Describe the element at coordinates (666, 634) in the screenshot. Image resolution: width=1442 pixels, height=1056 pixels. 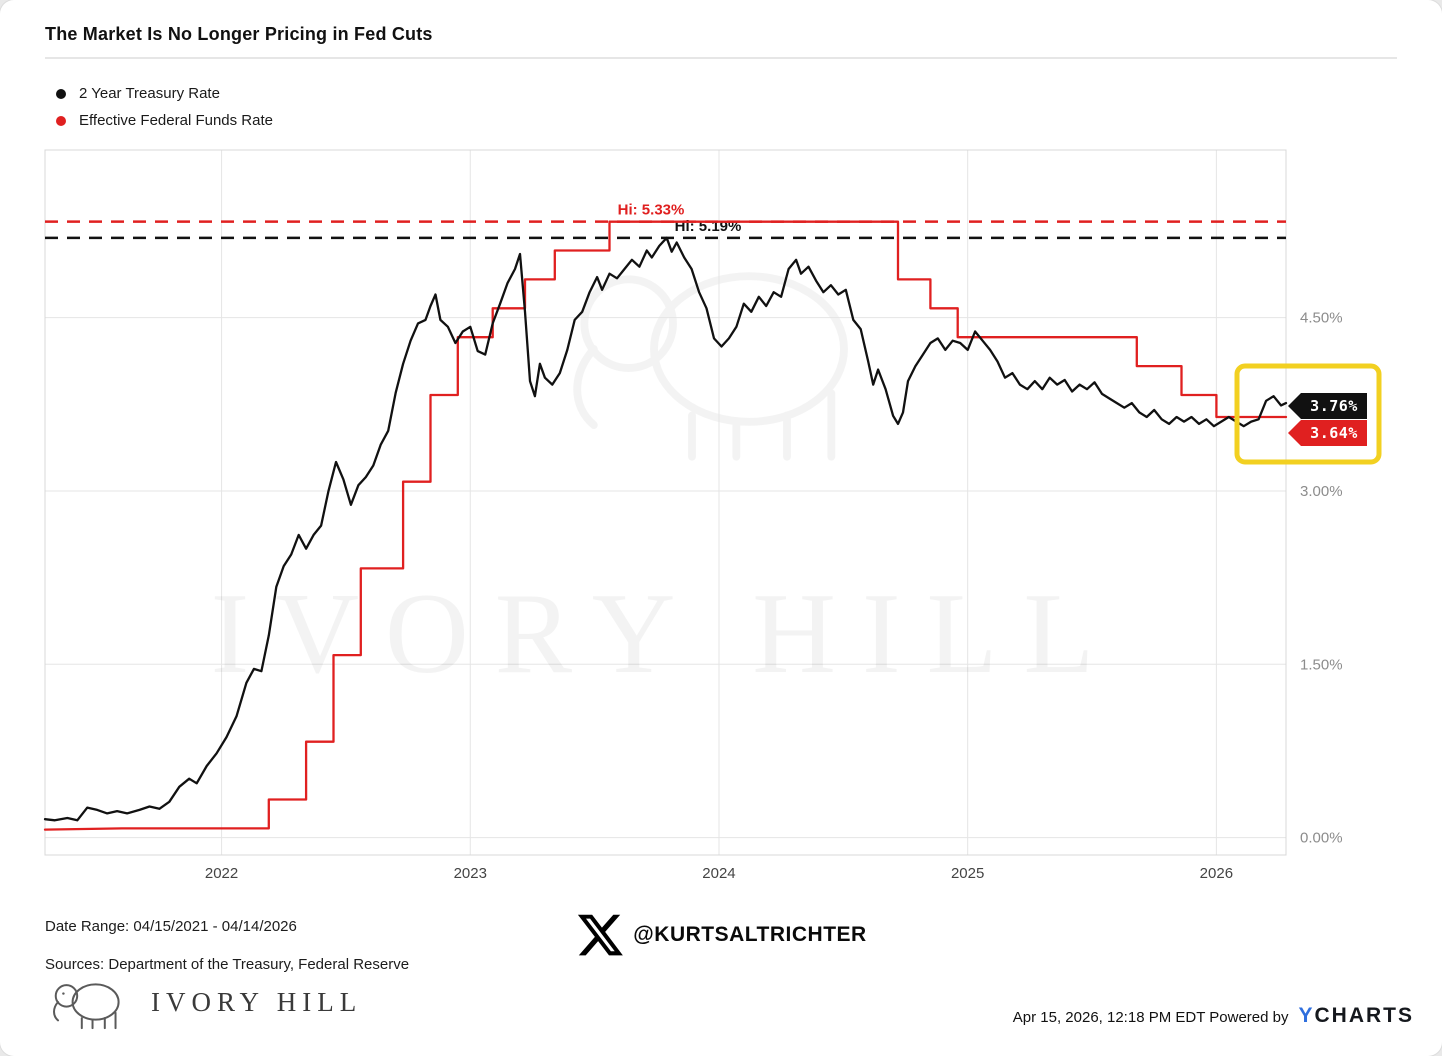
I see `watermark-text: IVORY HILL` at that location.